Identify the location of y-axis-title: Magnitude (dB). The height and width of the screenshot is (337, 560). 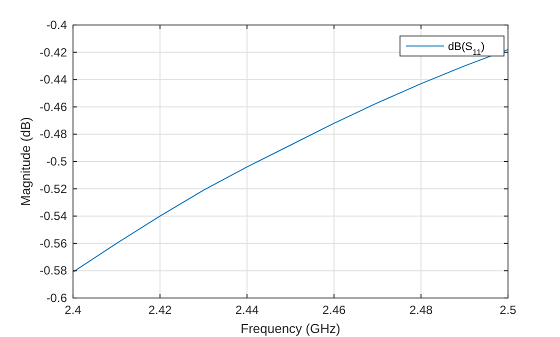
(25, 161).